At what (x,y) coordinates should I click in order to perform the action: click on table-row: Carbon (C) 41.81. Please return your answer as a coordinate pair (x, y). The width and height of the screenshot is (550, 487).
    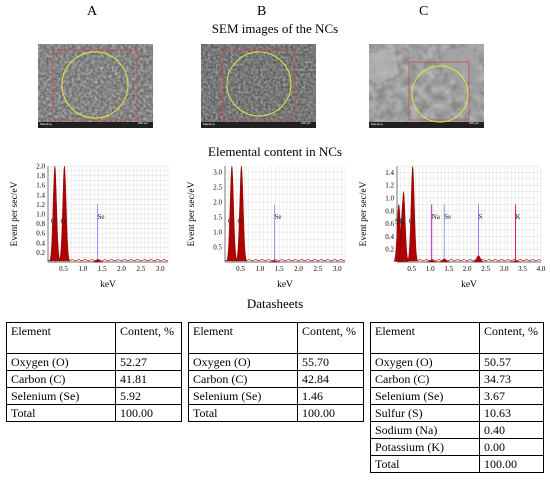
    Looking at the image, I should click on (94, 379).